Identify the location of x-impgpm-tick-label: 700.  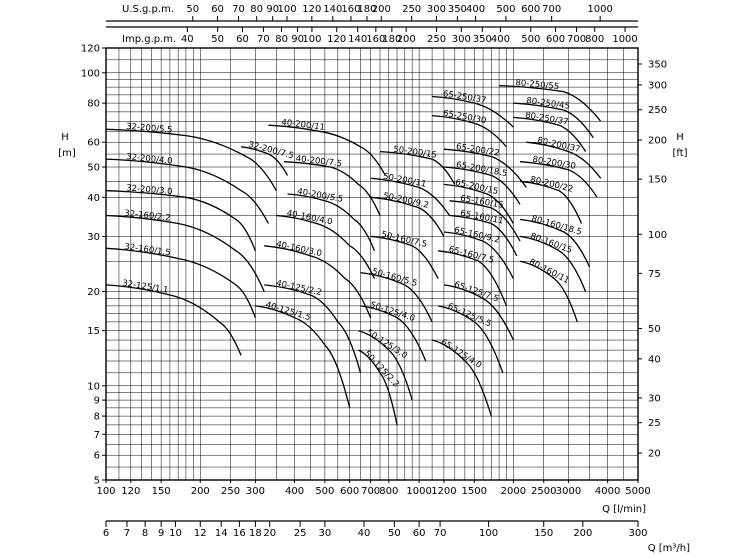
(576, 39).